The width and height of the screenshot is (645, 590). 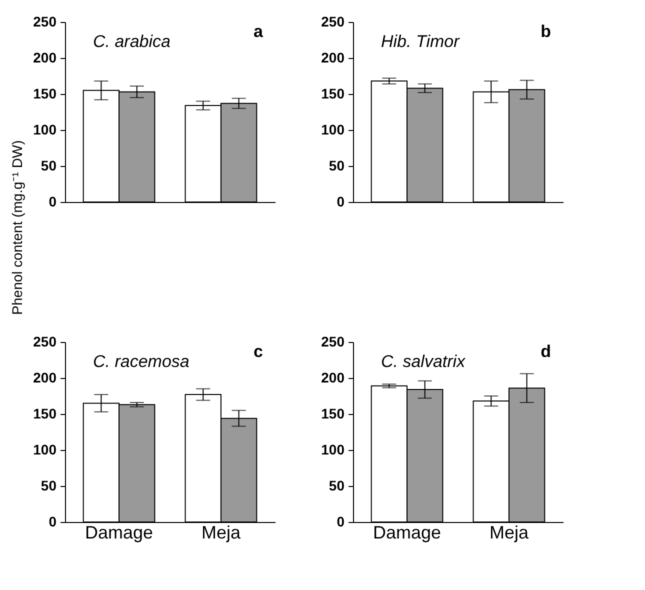 What do you see at coordinates (423, 361) in the screenshot?
I see `text: C. salvatrix` at bounding box center [423, 361].